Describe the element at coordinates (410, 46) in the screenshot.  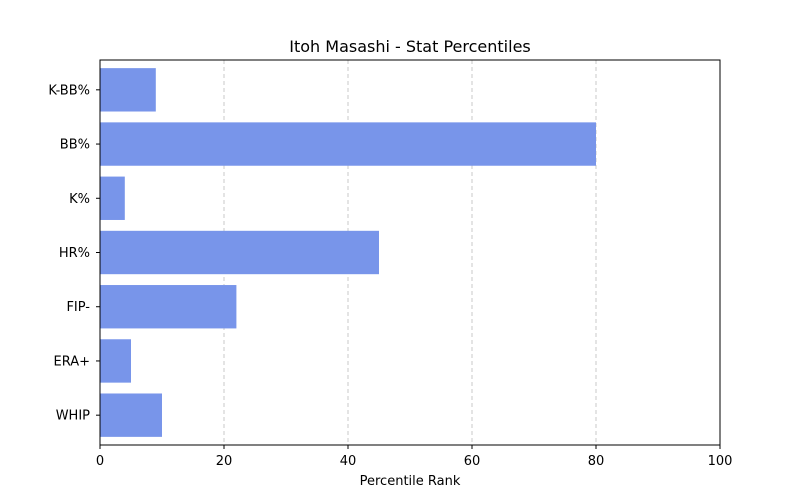
I see `chart-title: Itoh Masashi - Stat Percentiles` at that location.